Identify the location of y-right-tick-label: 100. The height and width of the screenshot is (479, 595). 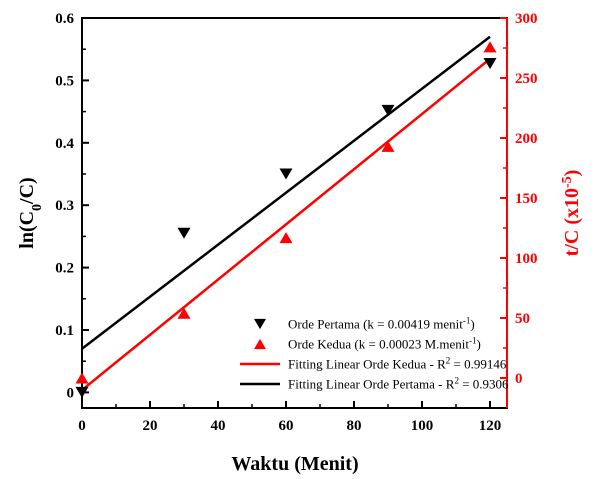
(526, 259).